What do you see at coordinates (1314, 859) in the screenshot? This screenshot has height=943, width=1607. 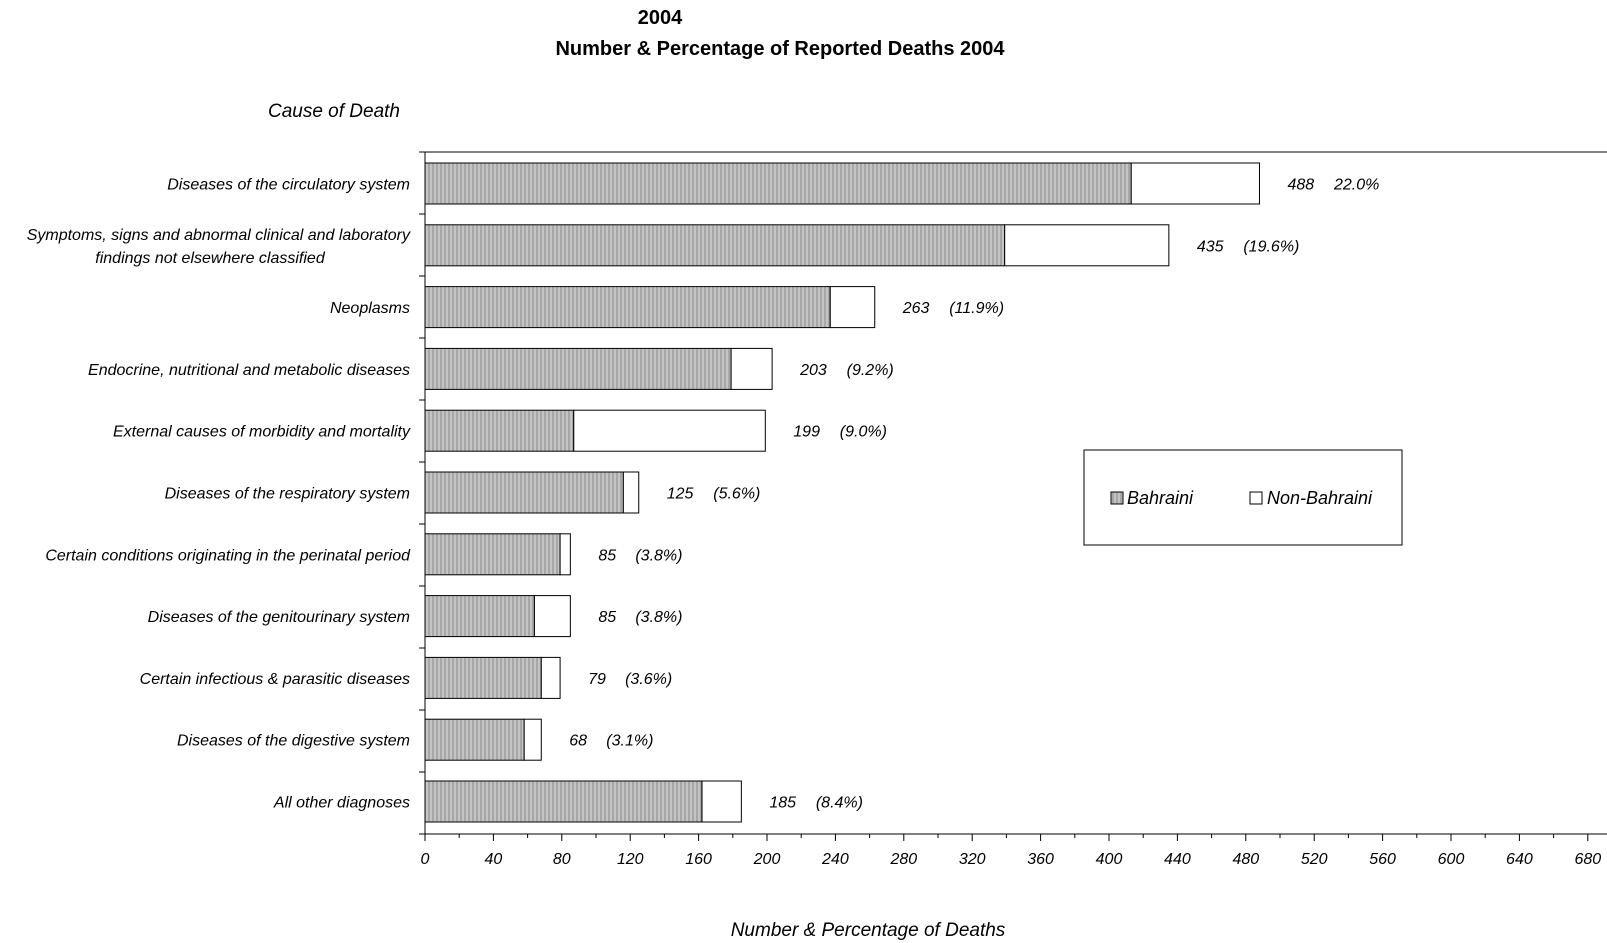 I see `x-tick-label: 520` at bounding box center [1314, 859].